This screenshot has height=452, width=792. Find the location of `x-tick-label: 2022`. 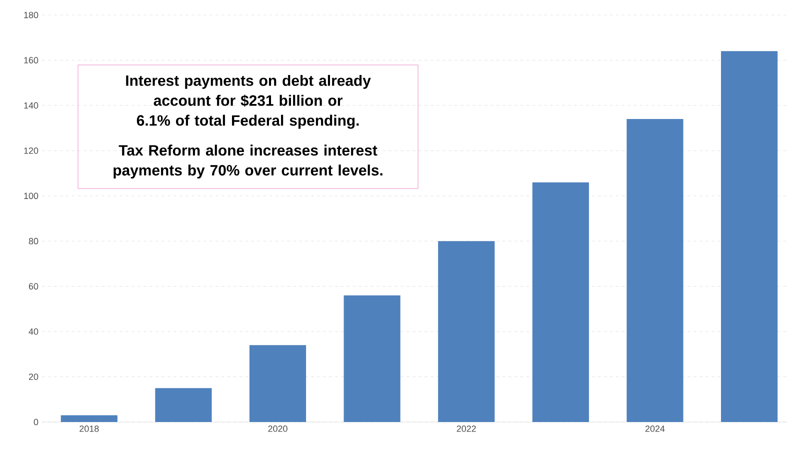

x-tick-label: 2022 is located at coordinates (466, 429).